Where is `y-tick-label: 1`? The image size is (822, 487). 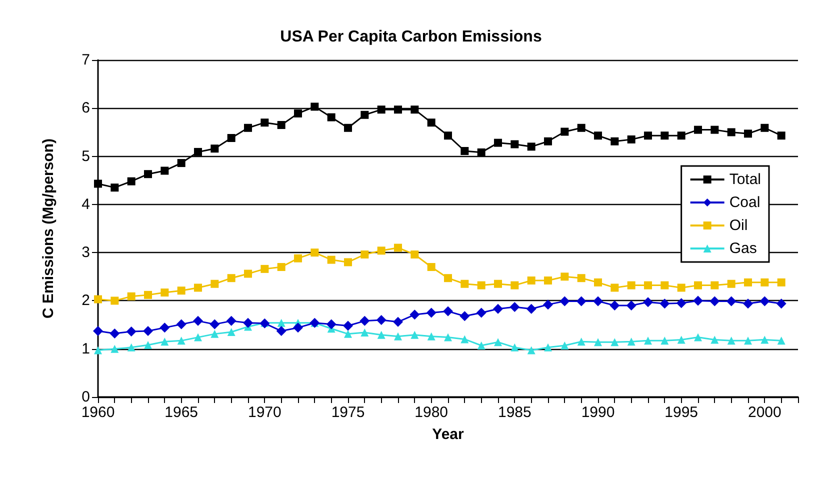 y-tick-label: 1 is located at coordinates (86, 349).